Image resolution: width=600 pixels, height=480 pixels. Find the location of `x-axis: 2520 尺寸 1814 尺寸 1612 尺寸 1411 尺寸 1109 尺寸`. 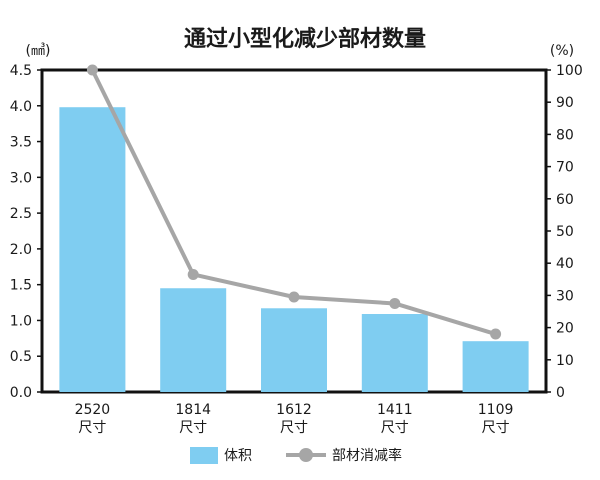

x-axis: 2520 尺寸 1814 尺寸 1612 尺寸 1411 尺寸 1109 尺寸 is located at coordinates (294, 419).